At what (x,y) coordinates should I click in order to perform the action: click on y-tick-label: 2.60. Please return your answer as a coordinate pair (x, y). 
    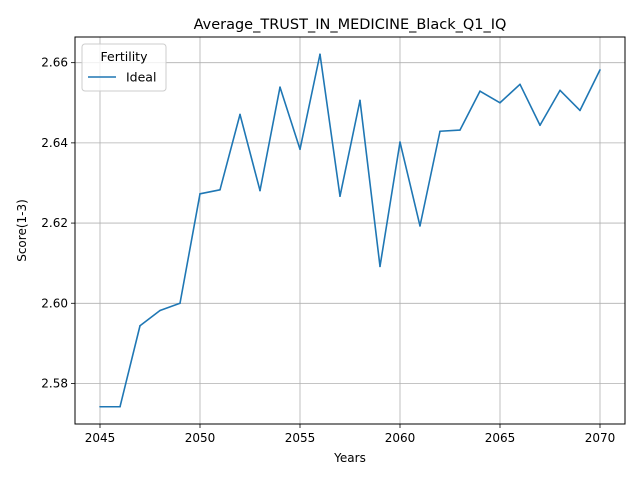
    Looking at the image, I should click on (54, 303).